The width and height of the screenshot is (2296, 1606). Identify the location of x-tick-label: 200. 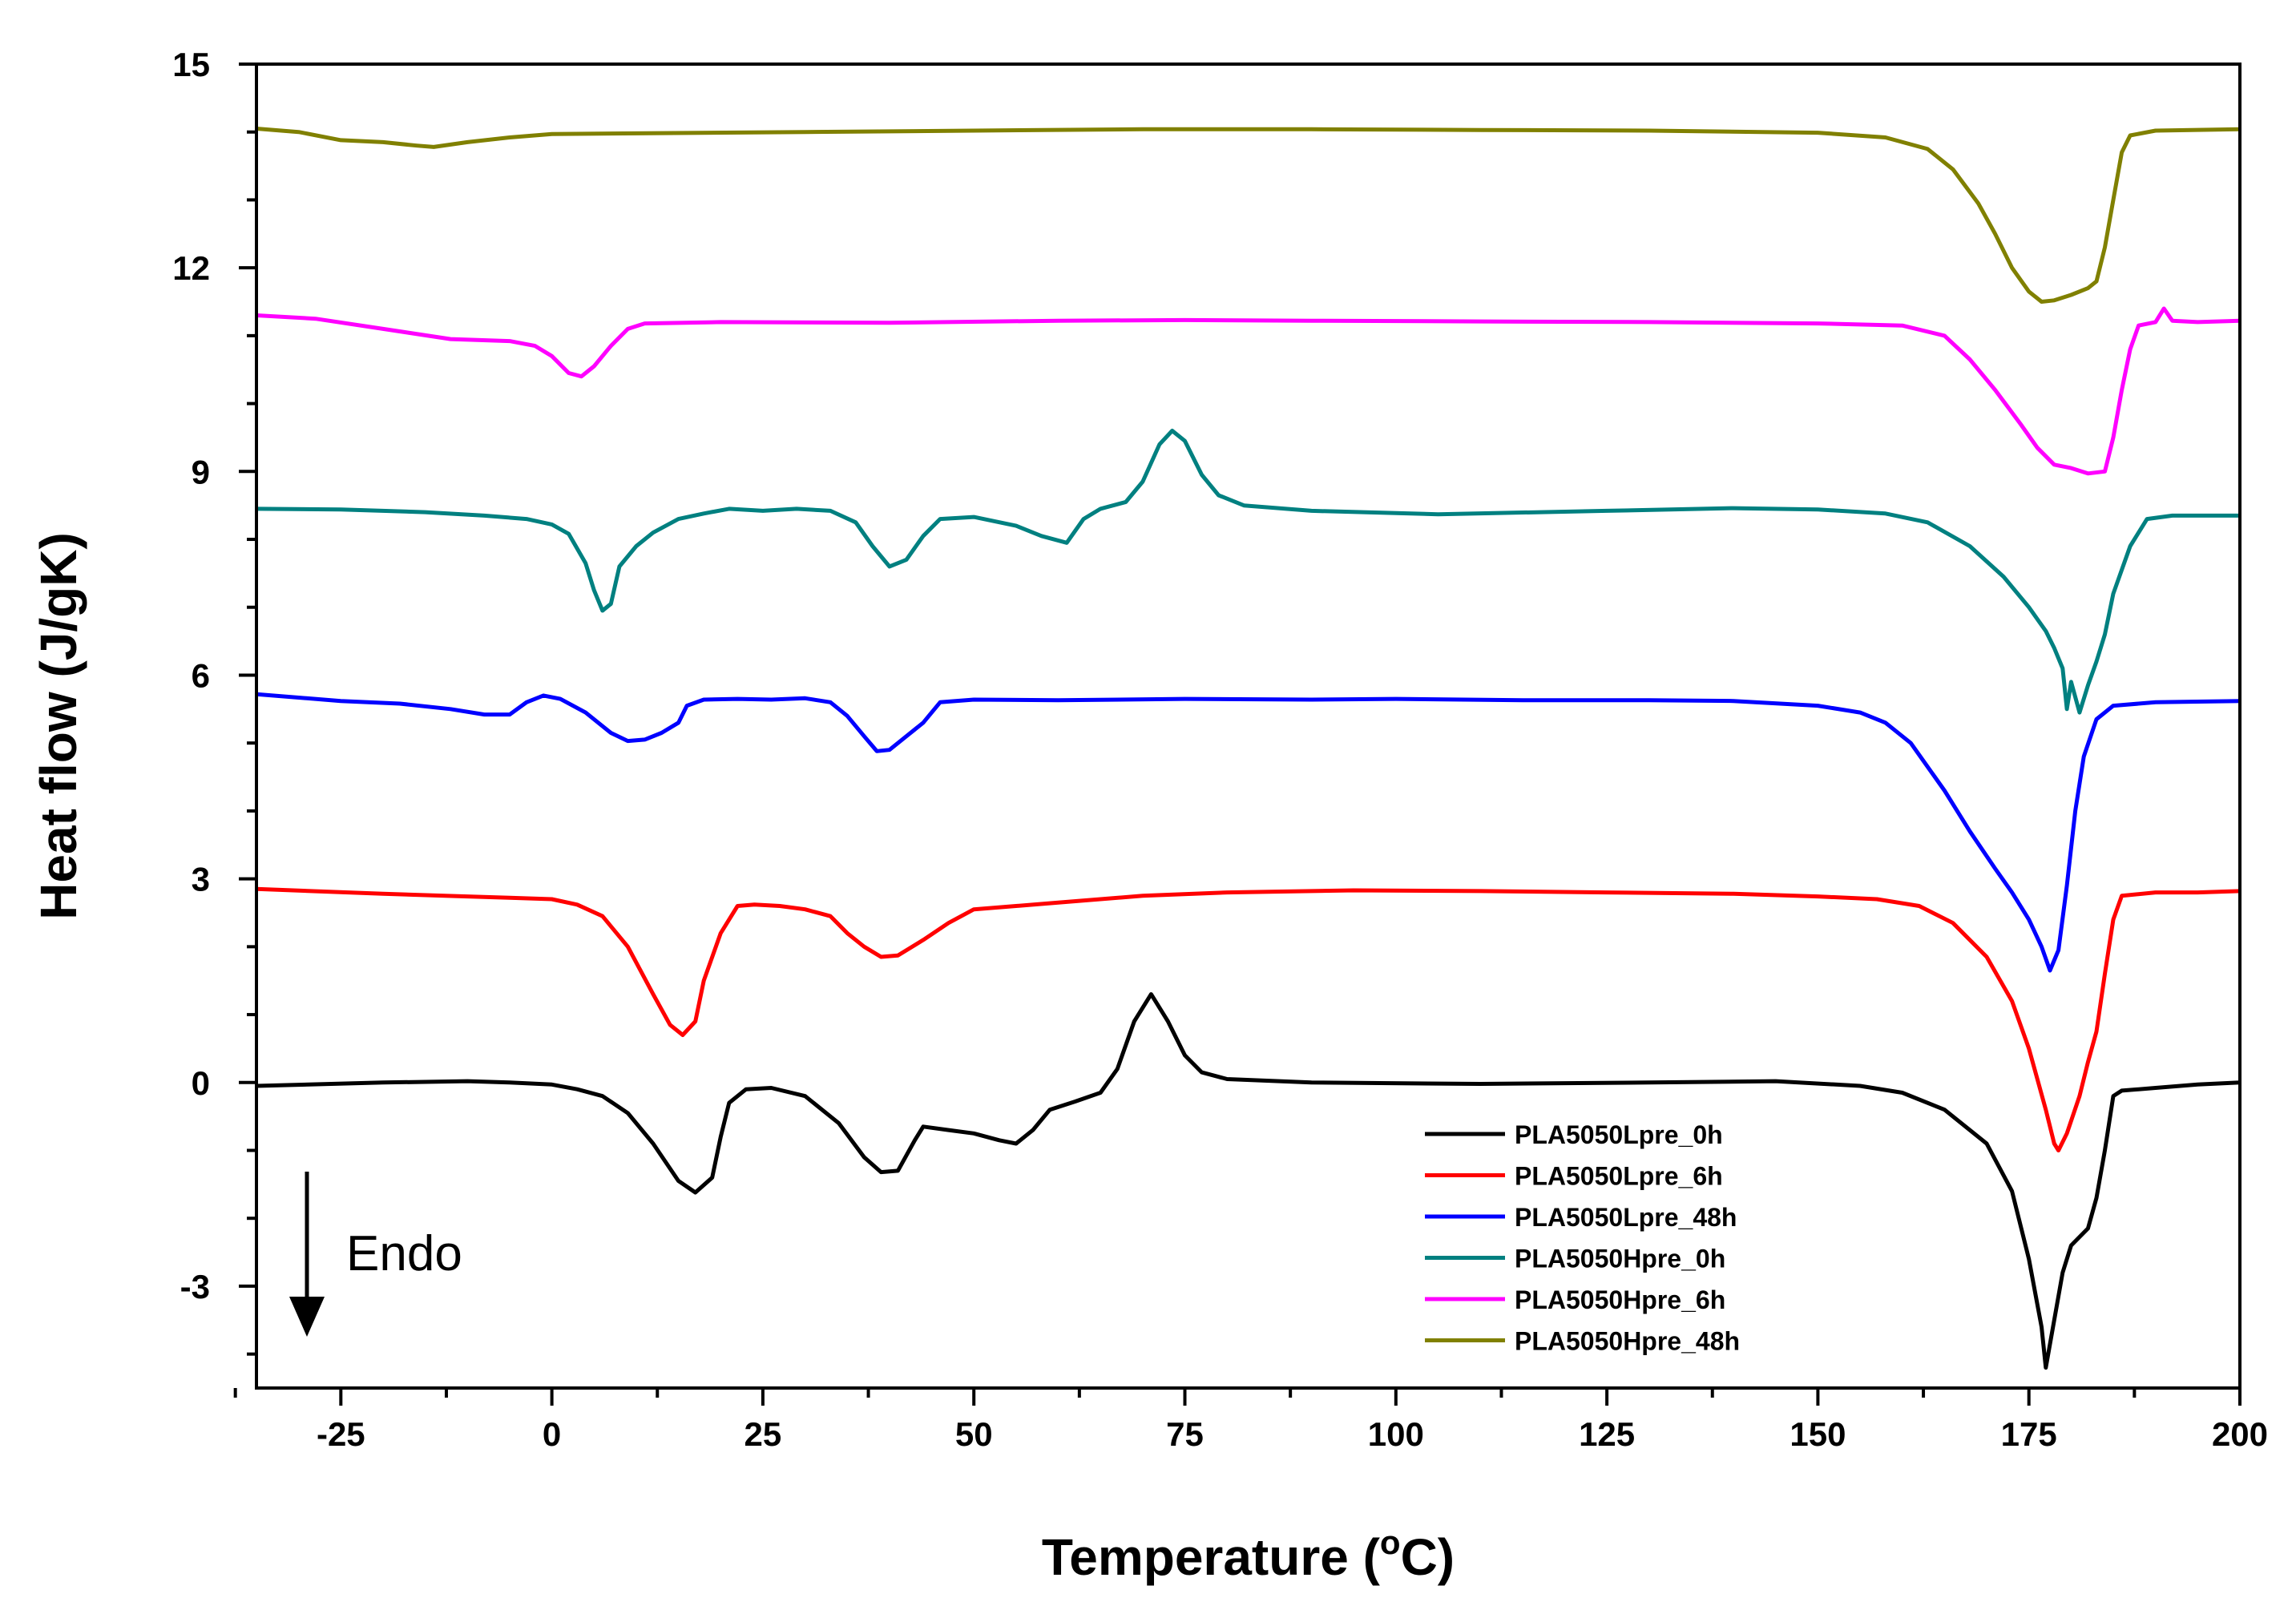
(2240, 1434).